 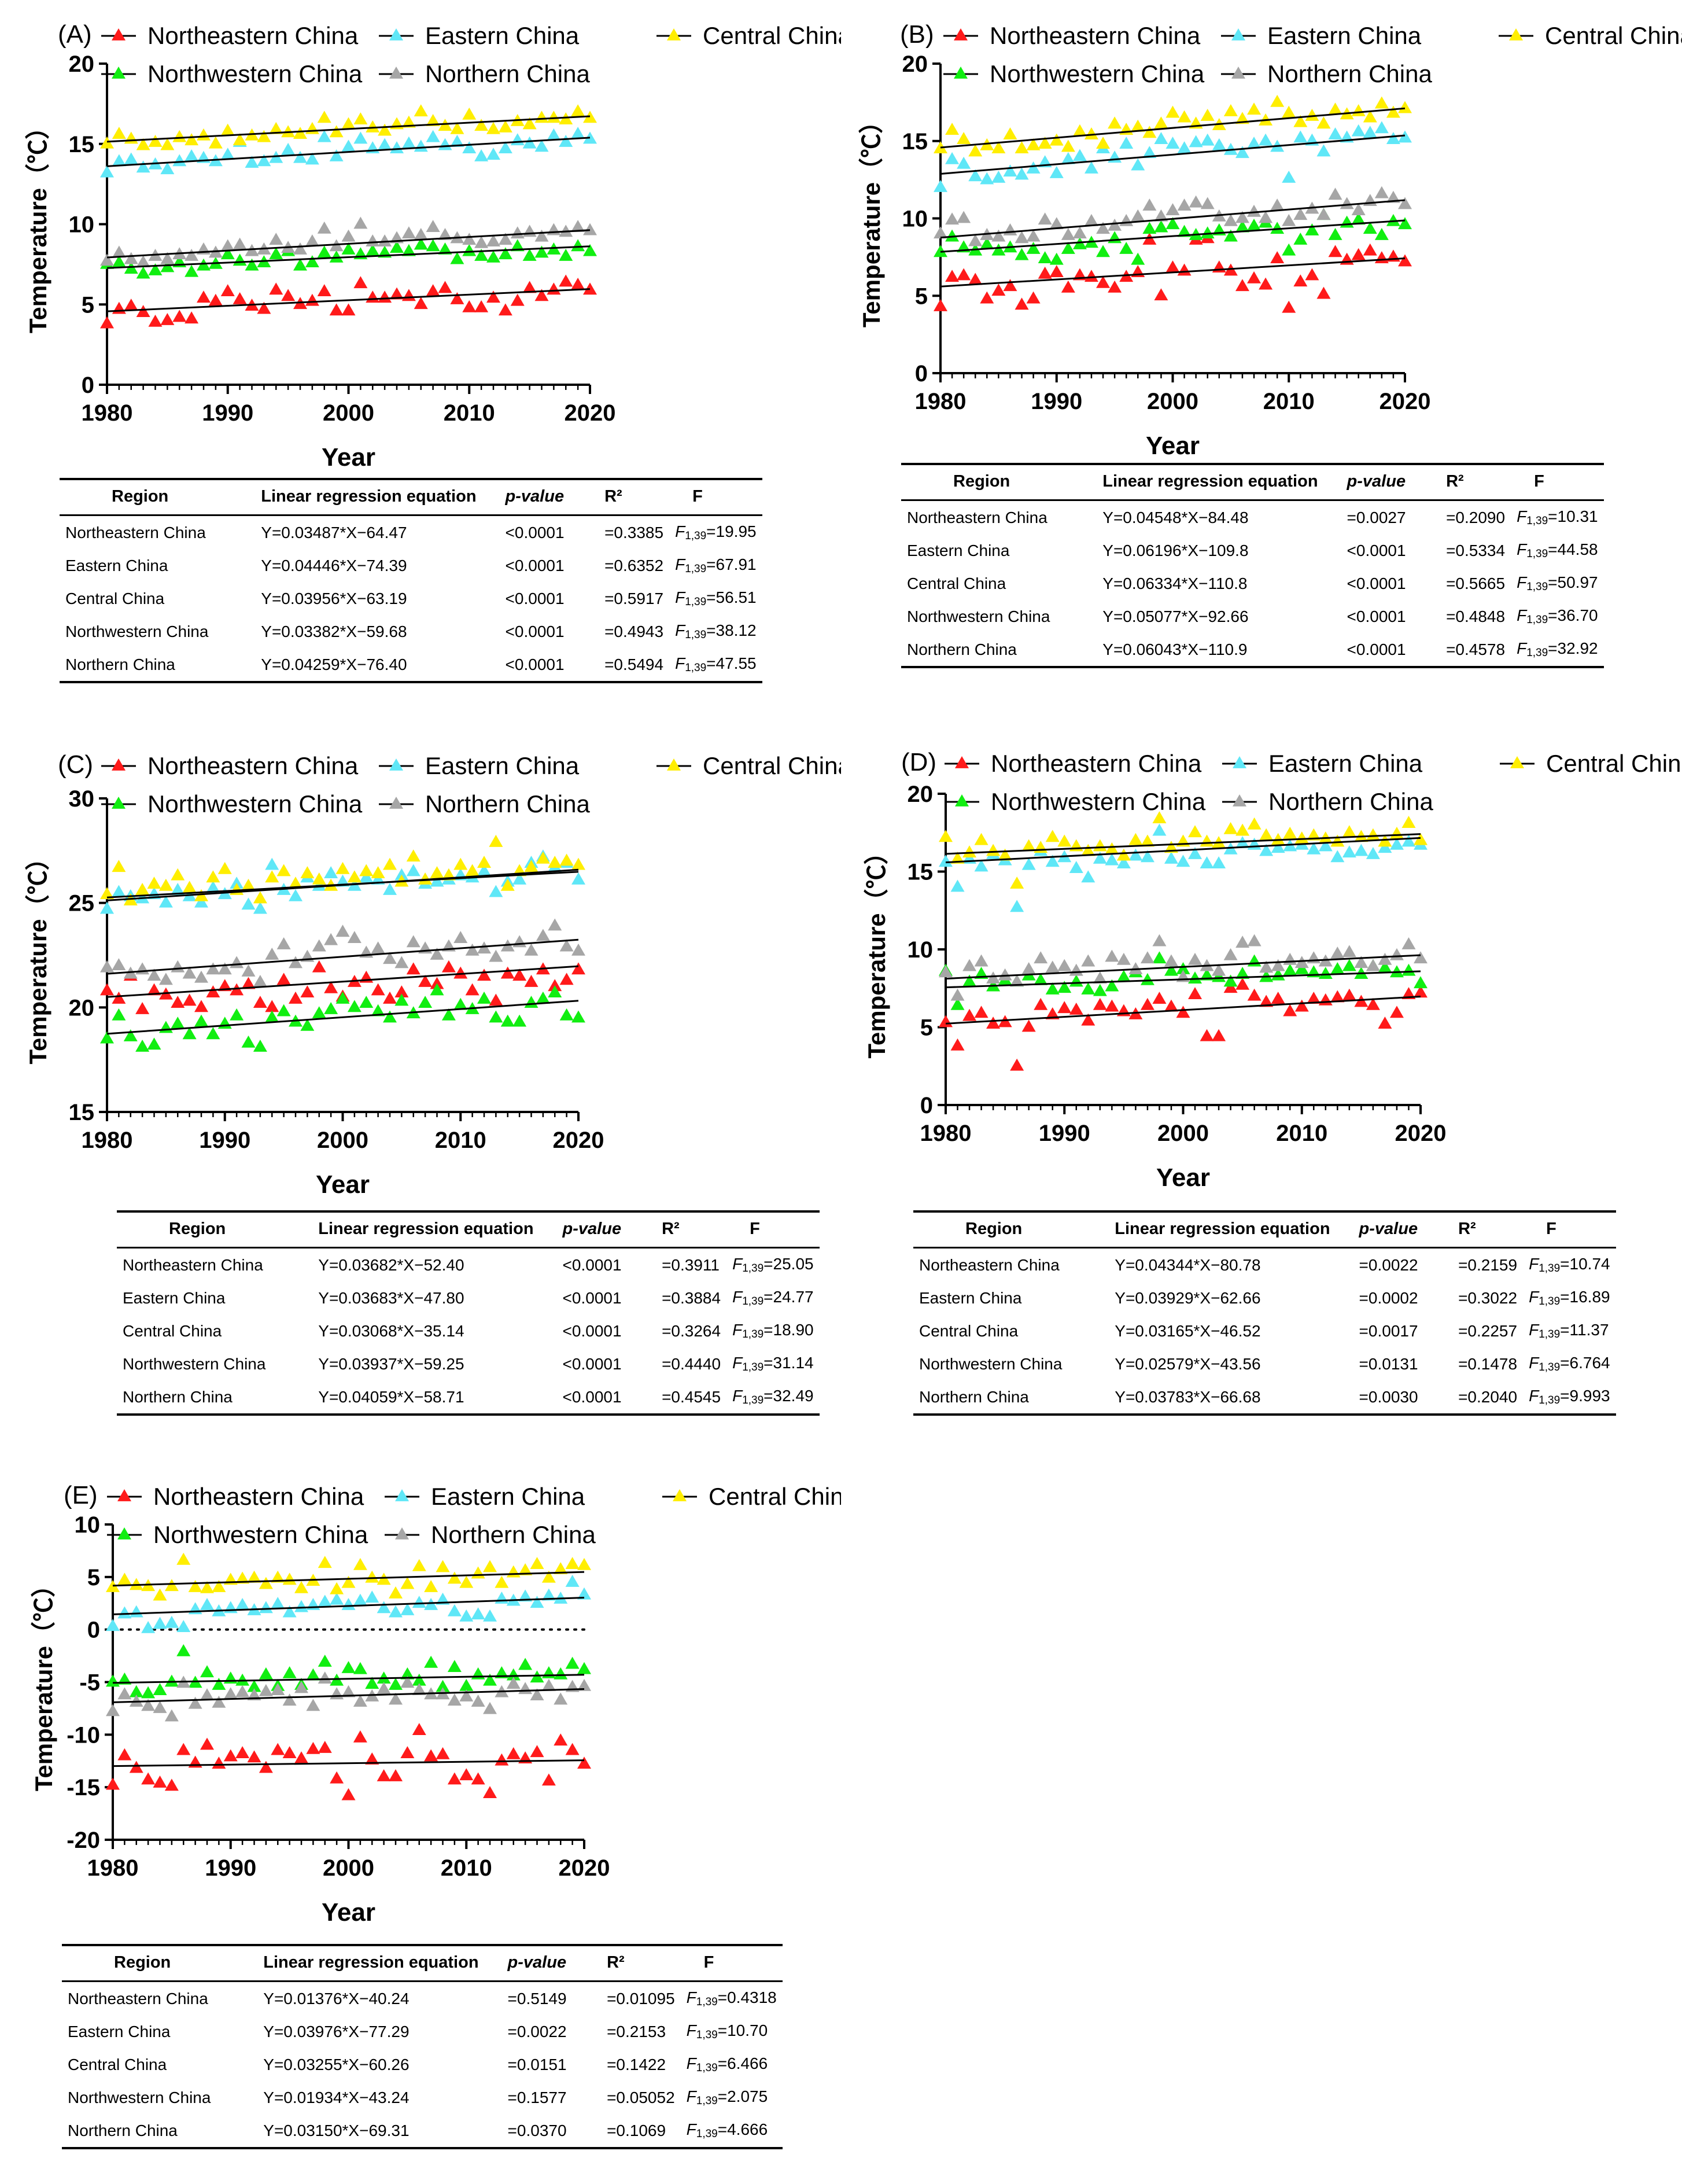 I want to click on column-header-region: Region, so click(x=215, y=1229).